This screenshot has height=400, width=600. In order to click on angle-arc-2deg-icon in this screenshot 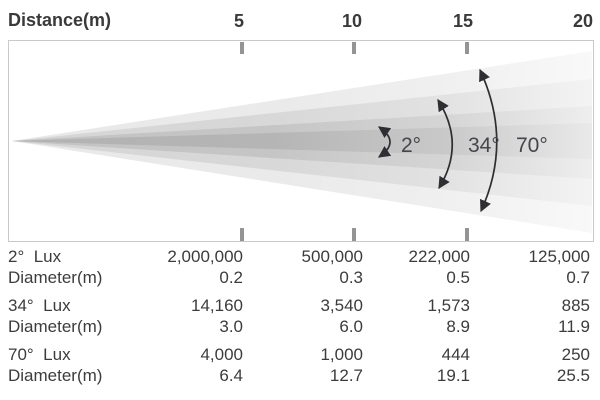, I will do `click(385, 142)`.